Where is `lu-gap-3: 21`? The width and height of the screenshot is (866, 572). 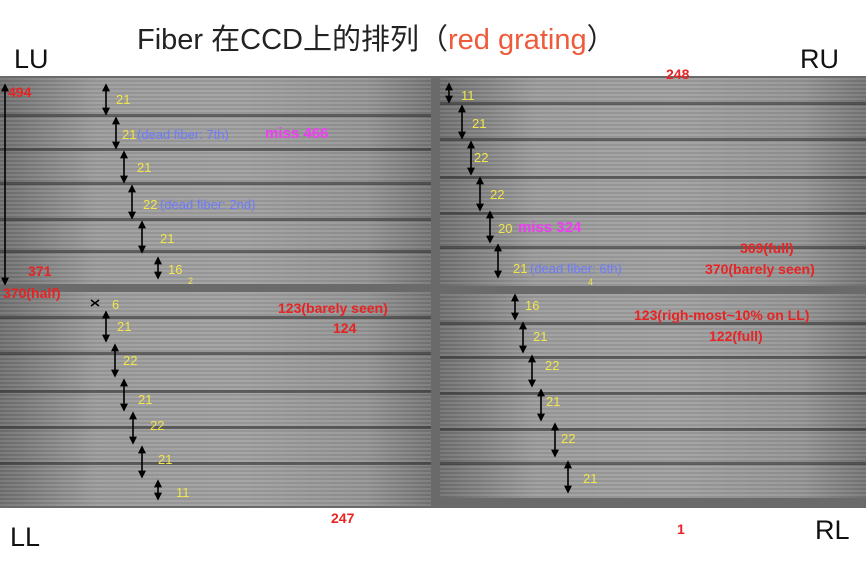 lu-gap-3: 21 is located at coordinates (144, 167).